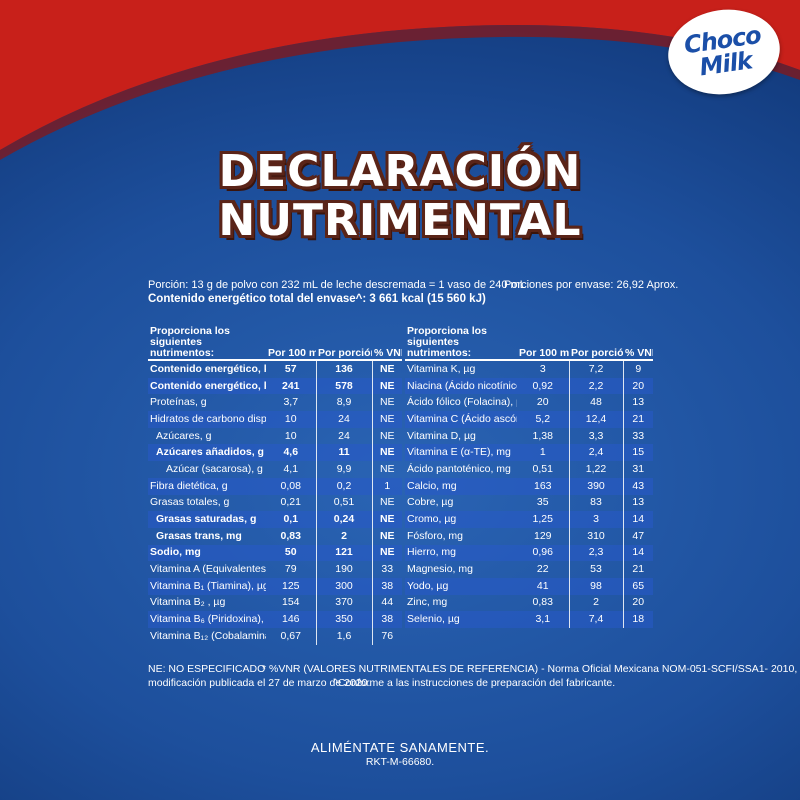 This screenshot has height=800, width=800. I want to click on value-per-portion: 53, so click(595, 569).